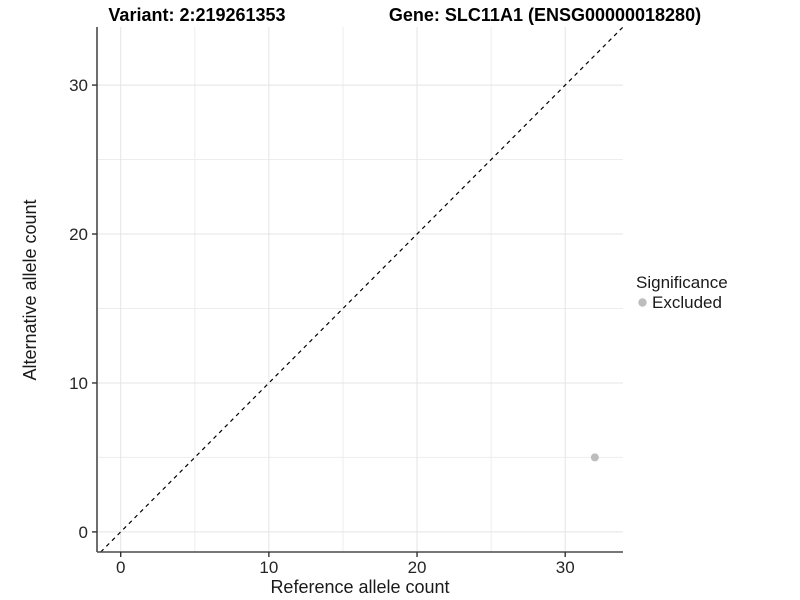  Describe the element at coordinates (78, 234) in the screenshot. I see `y-tick-label: 20` at that location.